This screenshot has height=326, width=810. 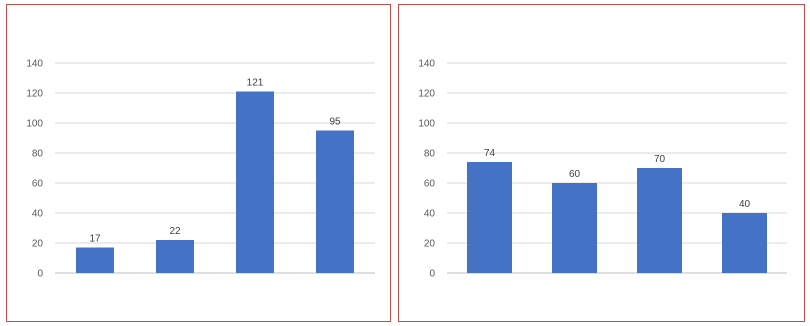 What do you see at coordinates (175, 231) in the screenshot?
I see `bar-value-label: 22` at bounding box center [175, 231].